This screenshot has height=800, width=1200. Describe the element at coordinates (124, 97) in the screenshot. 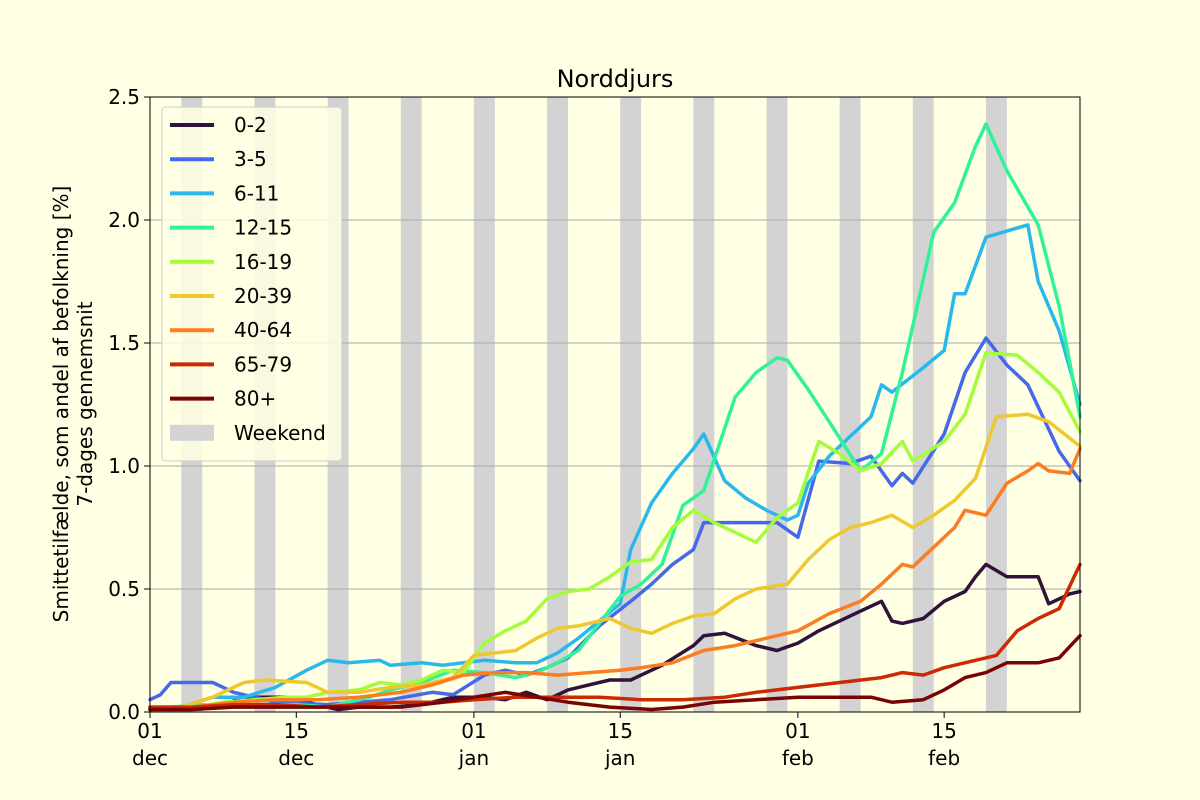

I see `y-tick-label: 2.5` at that location.